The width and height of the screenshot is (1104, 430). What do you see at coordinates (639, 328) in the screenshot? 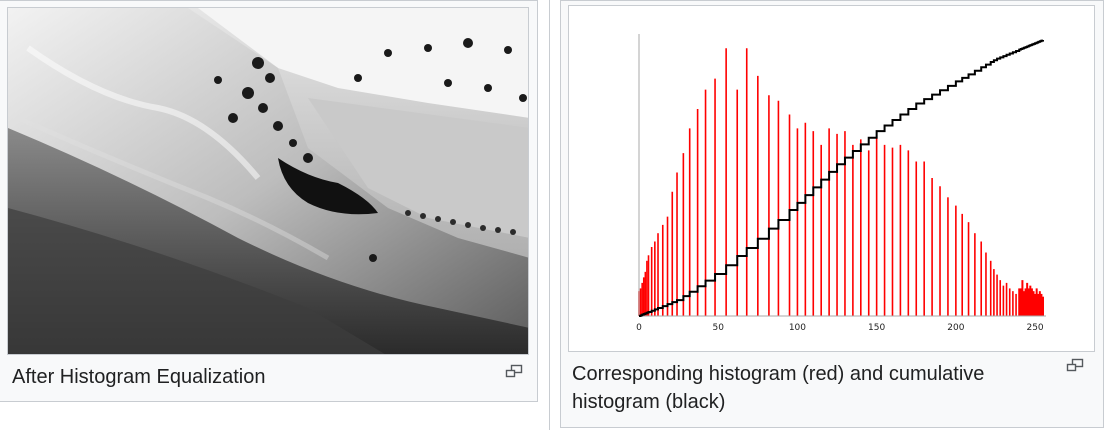
I see `x-tick-label: 0` at bounding box center [639, 328].